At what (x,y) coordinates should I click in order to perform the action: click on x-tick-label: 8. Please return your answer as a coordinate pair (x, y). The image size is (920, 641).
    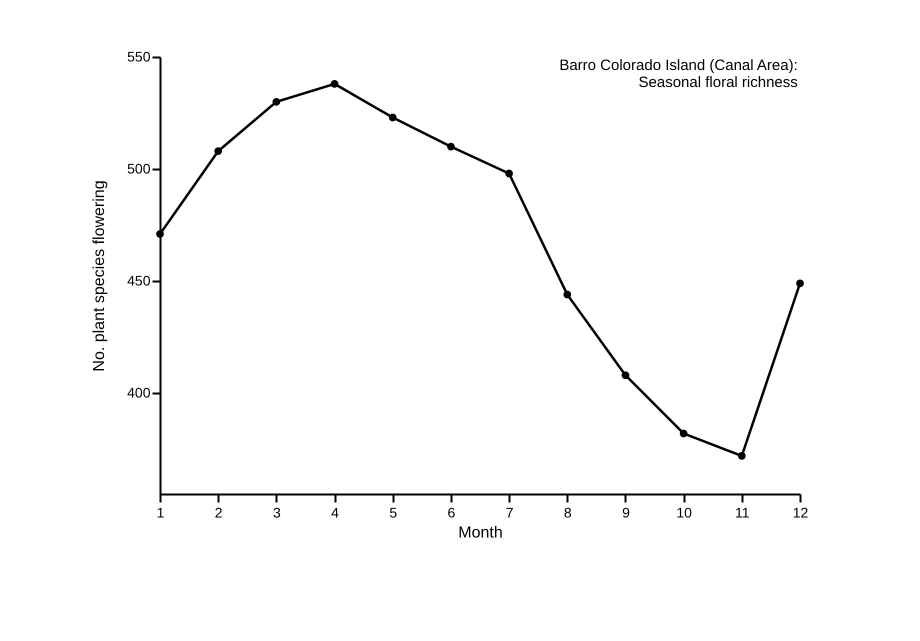
    Looking at the image, I should click on (568, 512).